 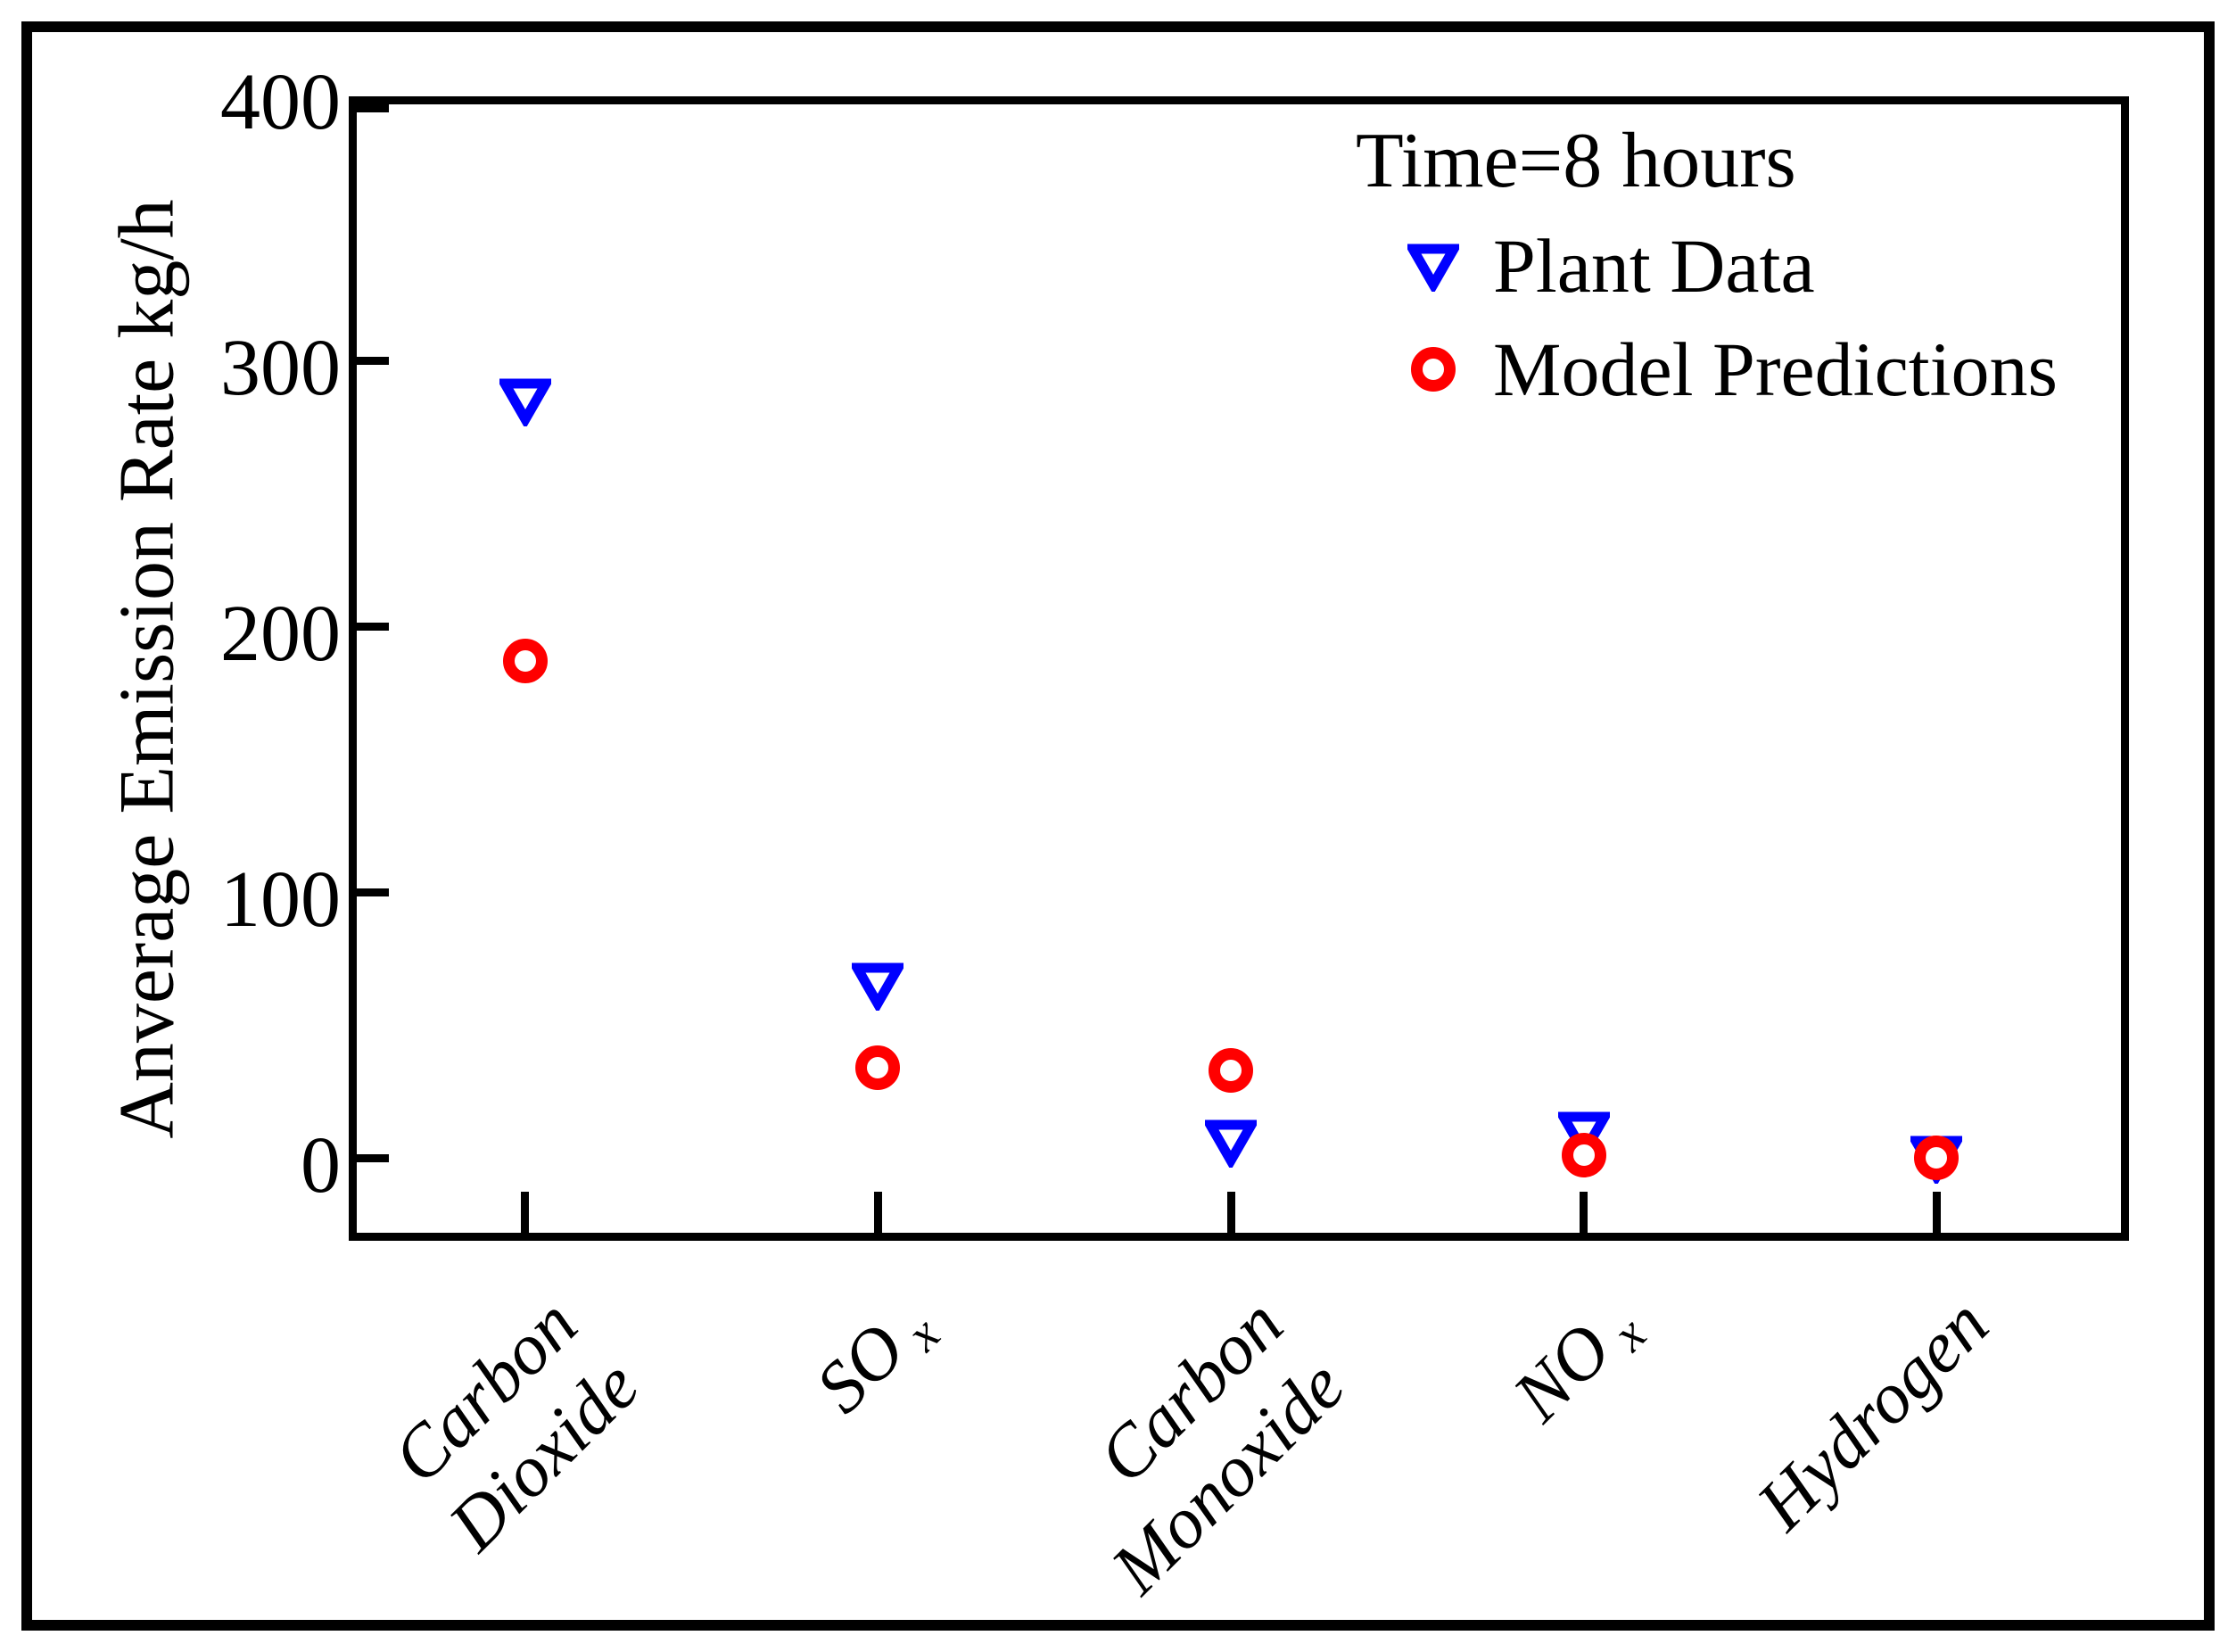 I want to click on legend-label-model-predictions: Model Predictions, so click(x=1775, y=369).